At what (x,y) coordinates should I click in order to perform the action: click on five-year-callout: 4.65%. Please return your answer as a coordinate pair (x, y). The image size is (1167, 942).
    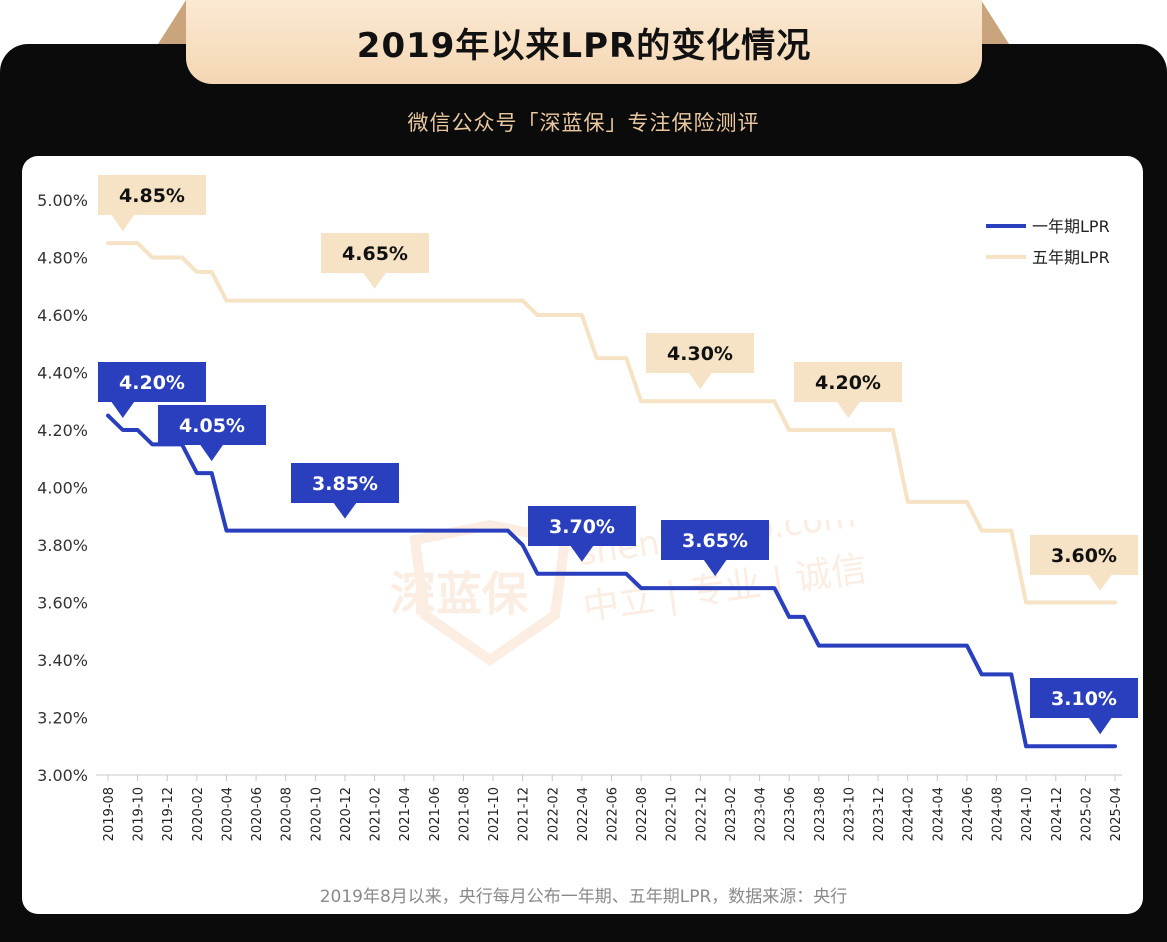
    Looking at the image, I should click on (375, 261).